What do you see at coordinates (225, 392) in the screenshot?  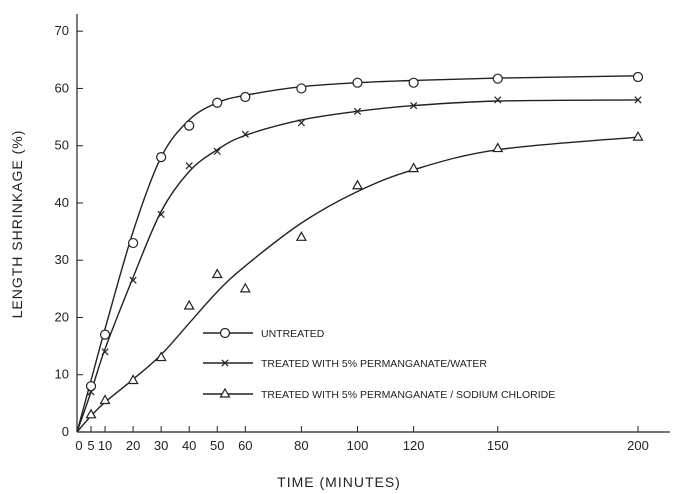 I see `legend-marker-triangle` at bounding box center [225, 392].